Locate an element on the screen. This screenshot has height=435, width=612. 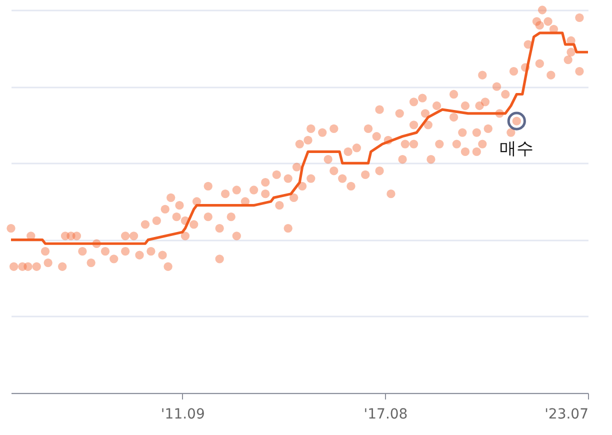
x-tick-label: '17.08 is located at coordinates (386, 414).